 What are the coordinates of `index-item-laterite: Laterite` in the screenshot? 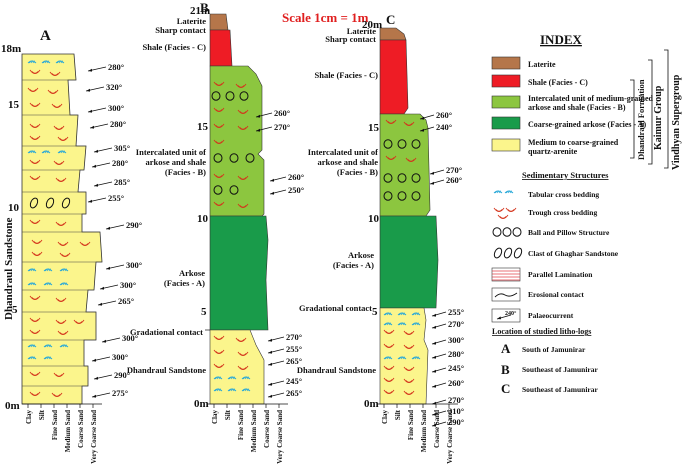 It's located at (542, 64).